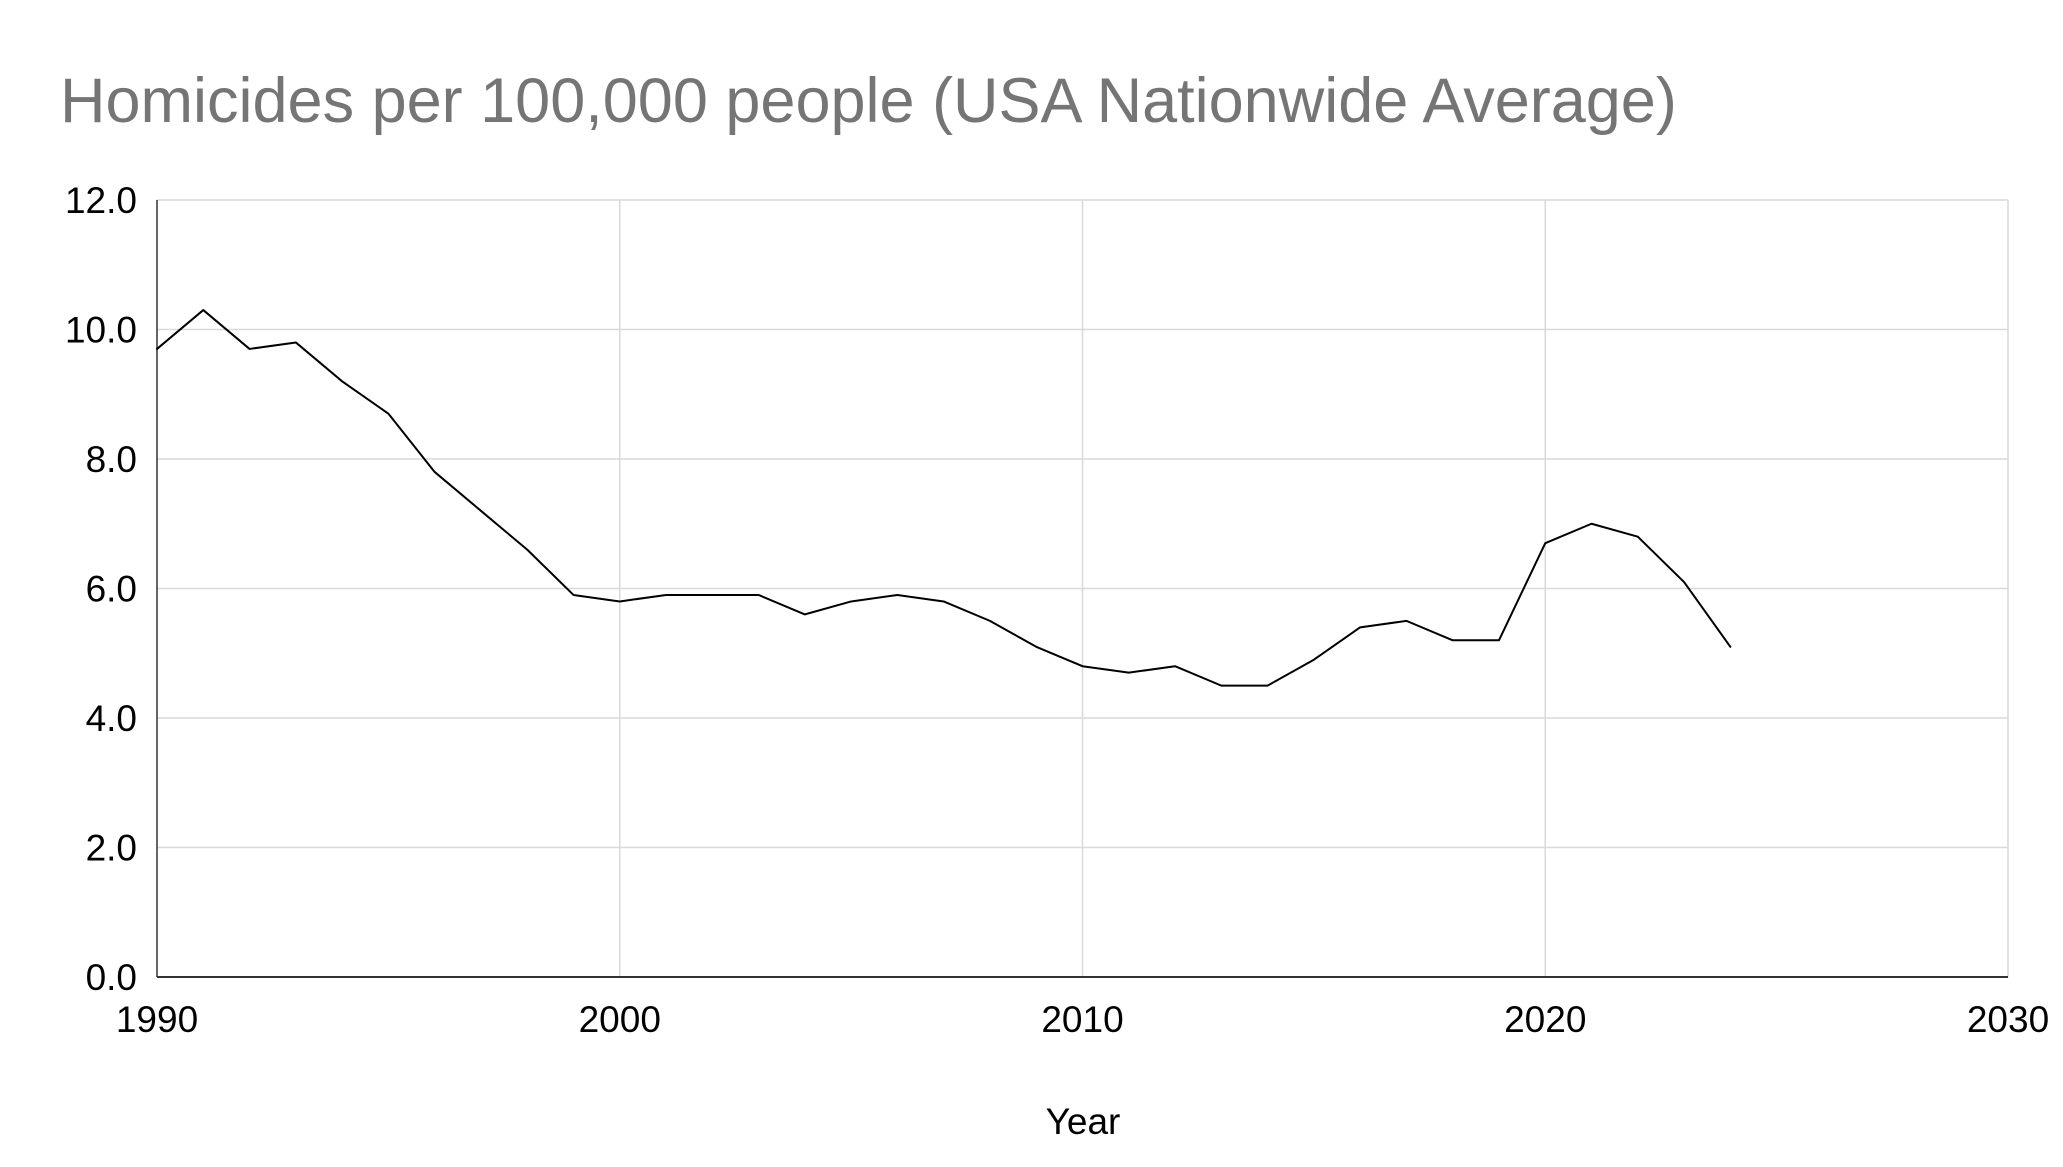 Image resolution: width=2063 pixels, height=1167 pixels. Describe the element at coordinates (157, 1019) in the screenshot. I see `x-tick-label: 1990` at that location.